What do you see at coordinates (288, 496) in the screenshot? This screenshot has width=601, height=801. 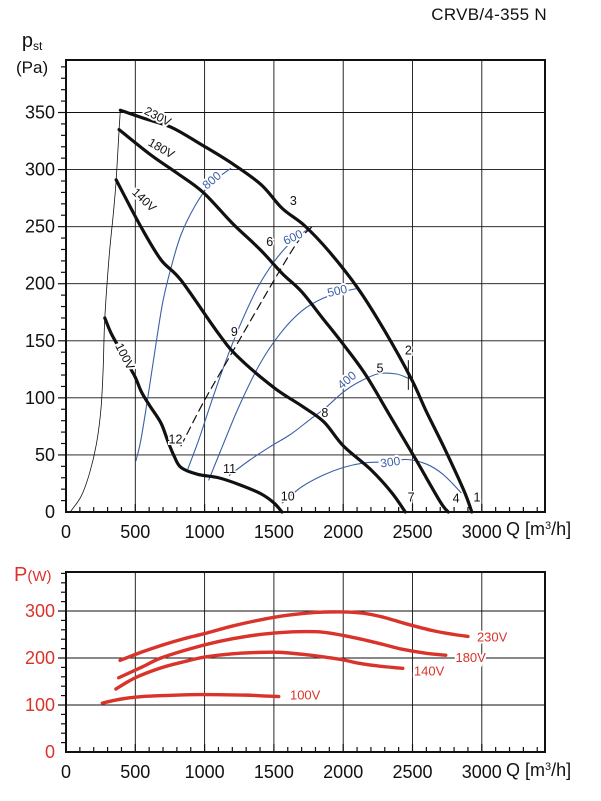 I see `operating-point-10: 10` at bounding box center [288, 496].